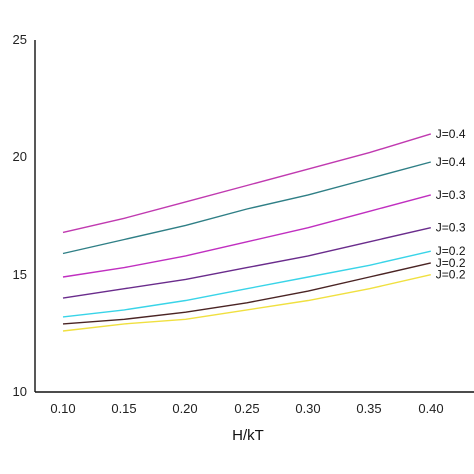  I want to click on x-tick-label: 0.35, so click(368, 408).